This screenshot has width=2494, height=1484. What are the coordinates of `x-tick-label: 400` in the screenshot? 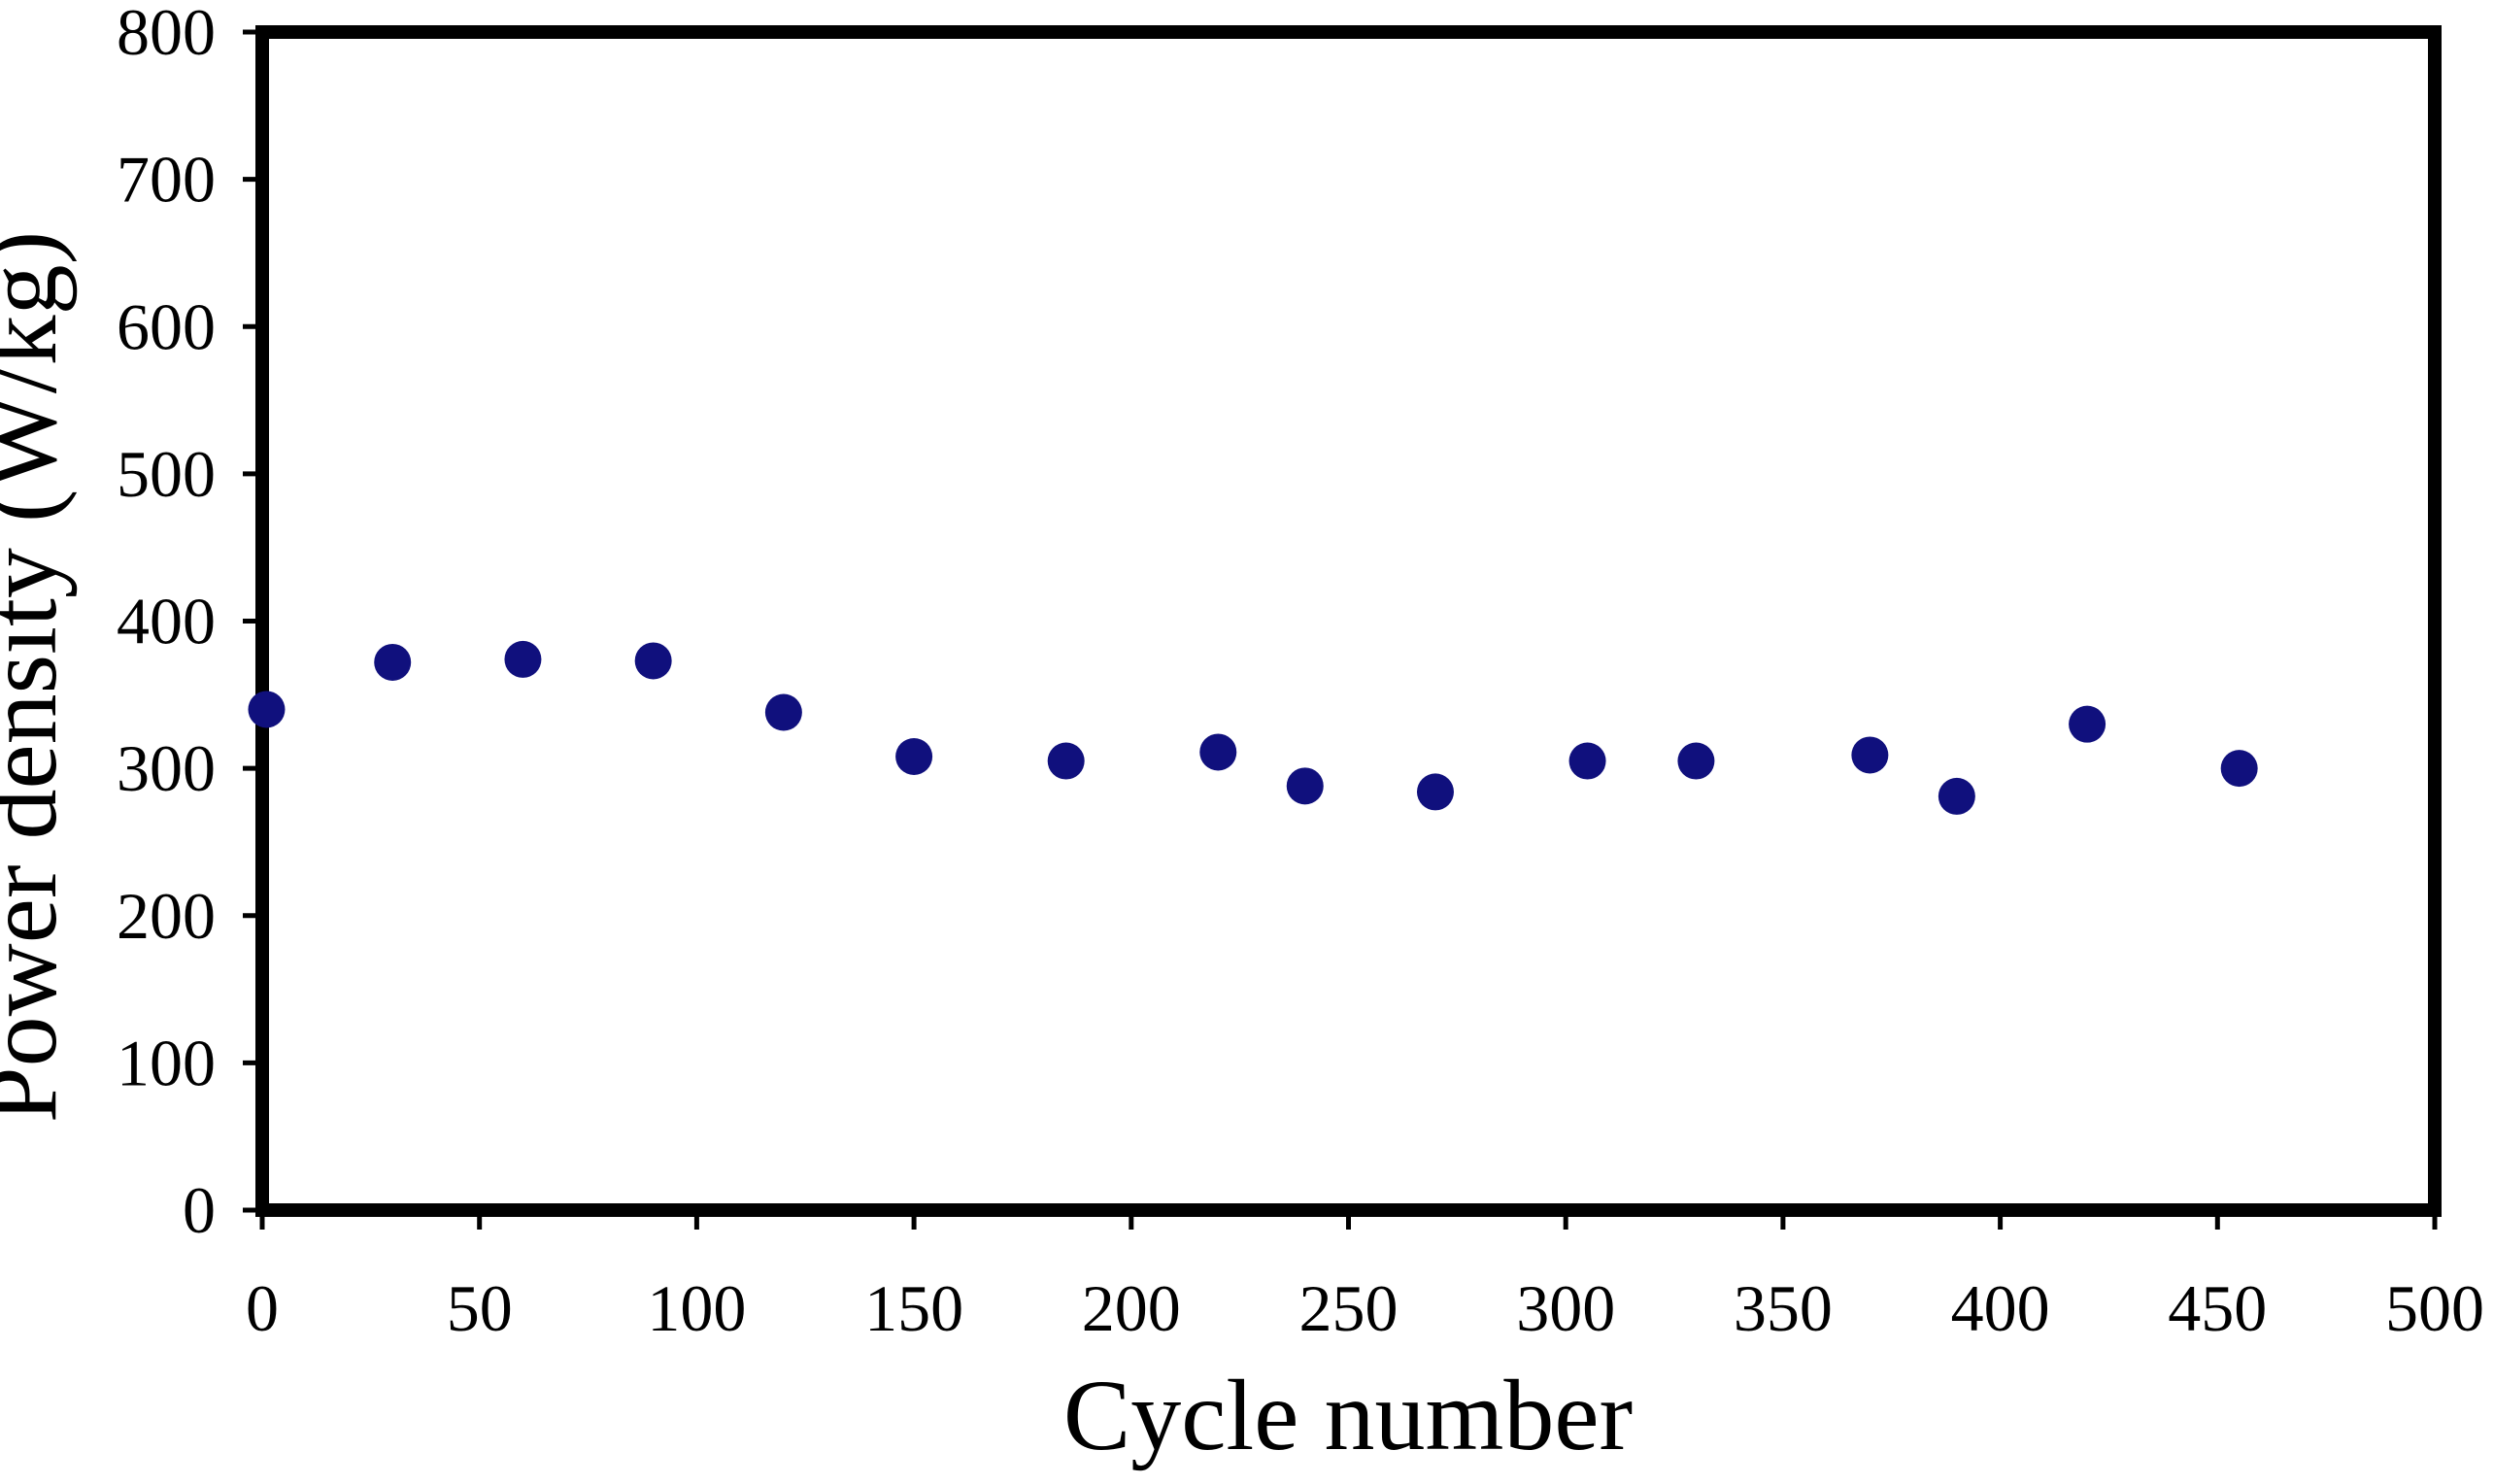 It's located at (2000, 1308).